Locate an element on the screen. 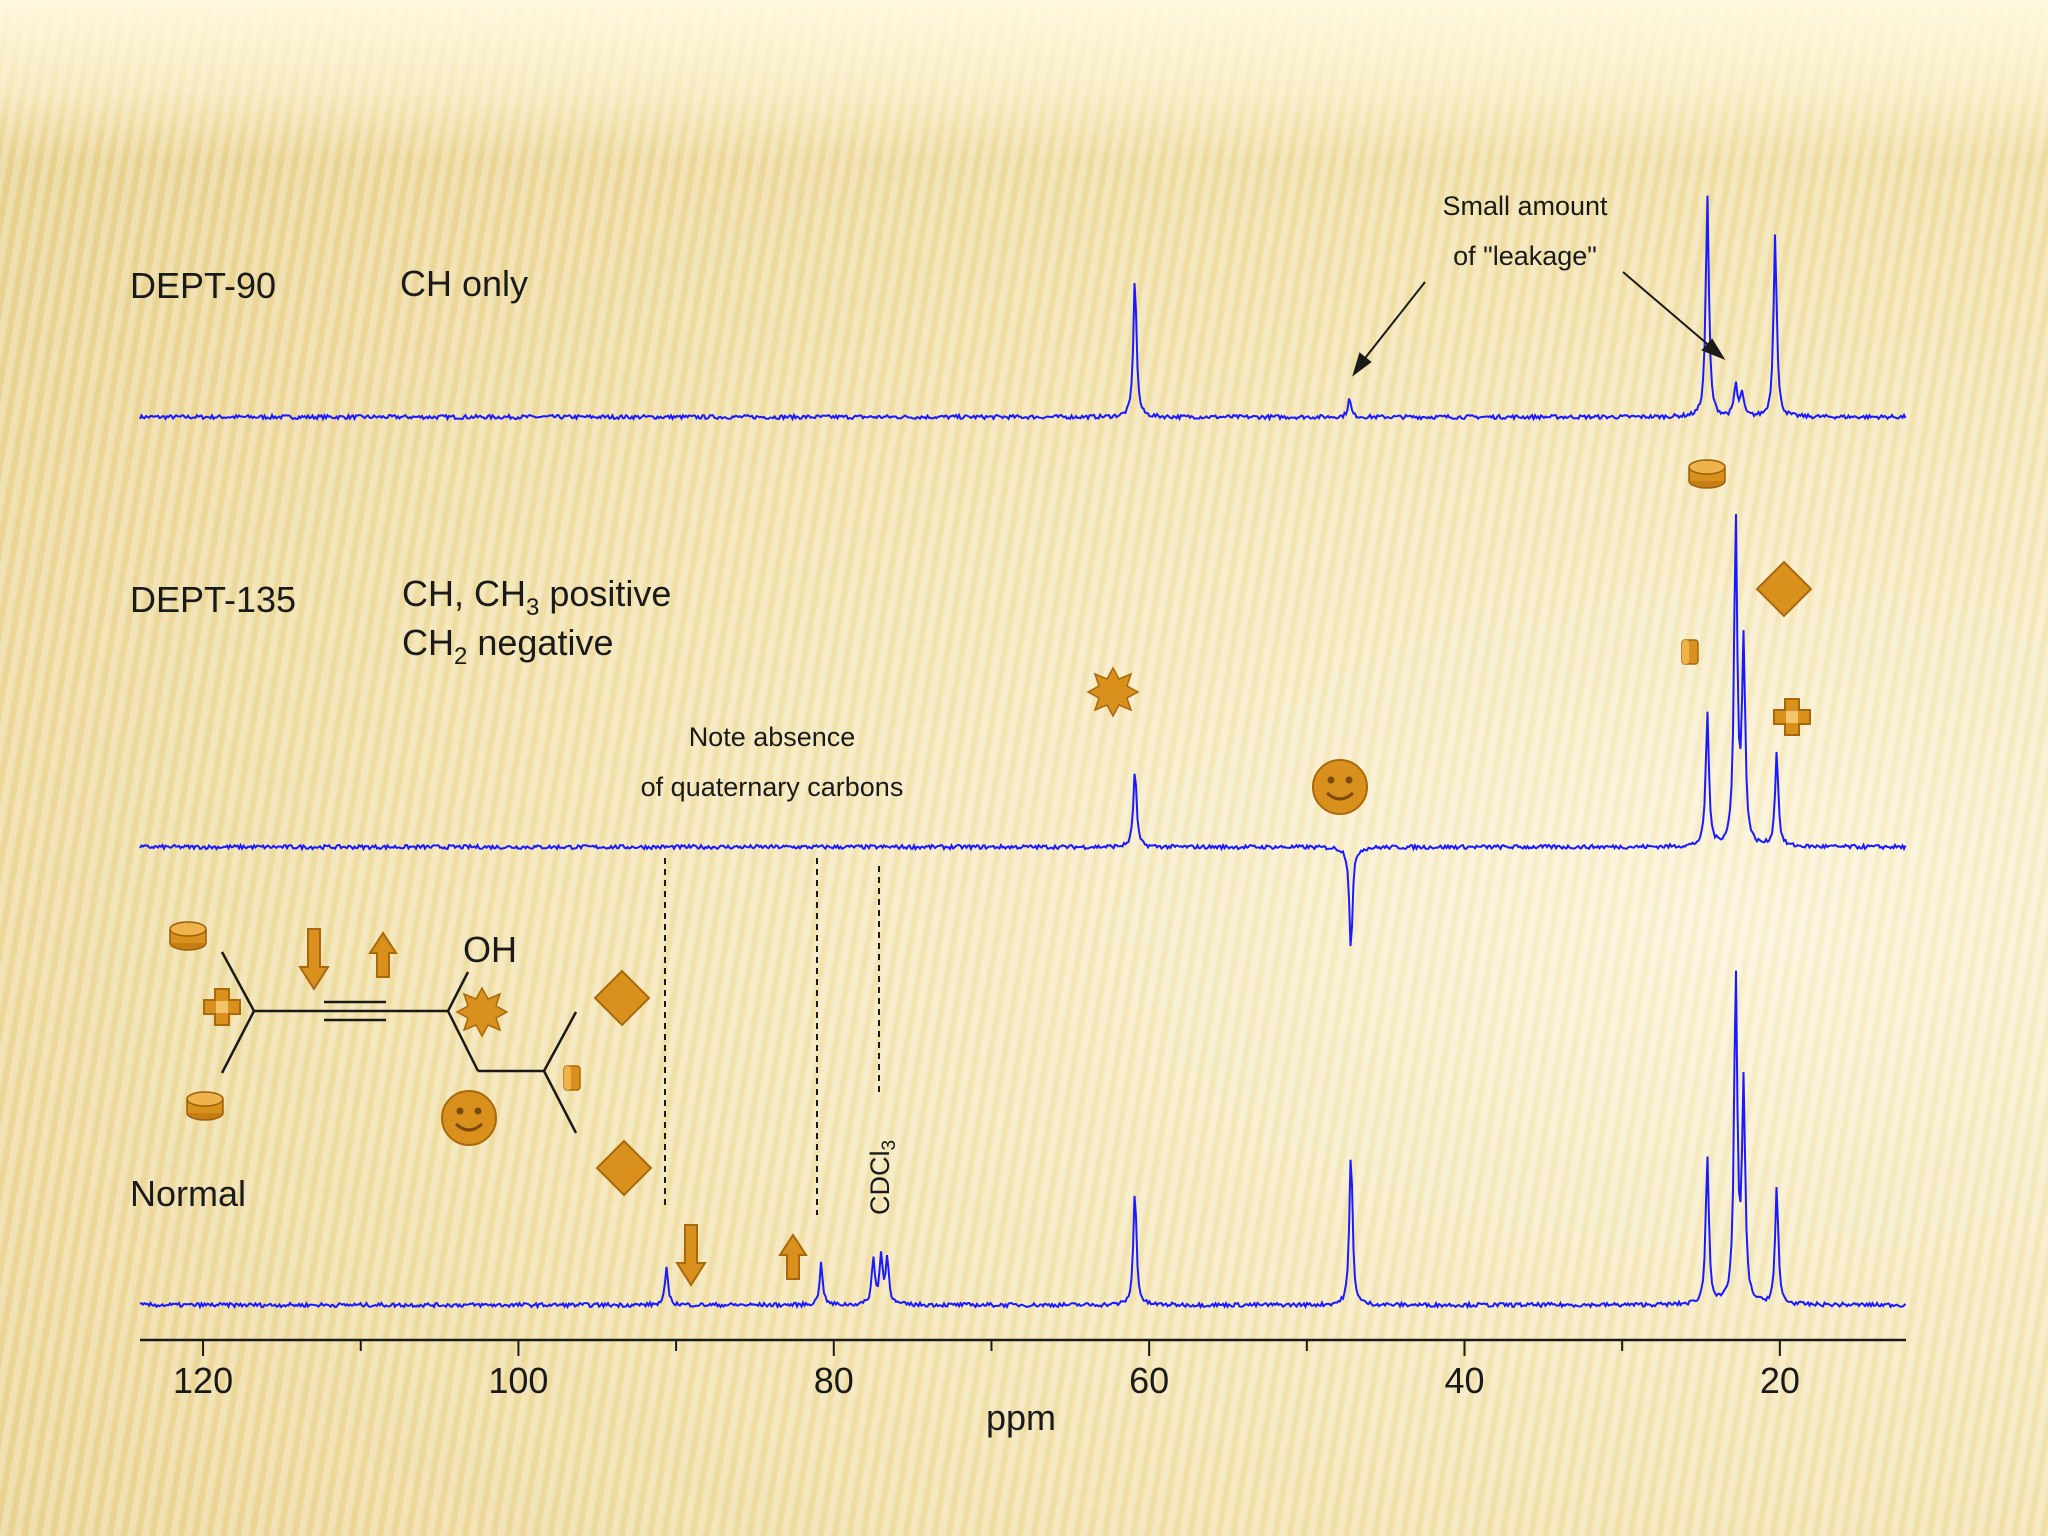 The height and width of the screenshot is (1536, 2048). dept135-description-line1: CH, CH3 positive is located at coordinates (536, 597).